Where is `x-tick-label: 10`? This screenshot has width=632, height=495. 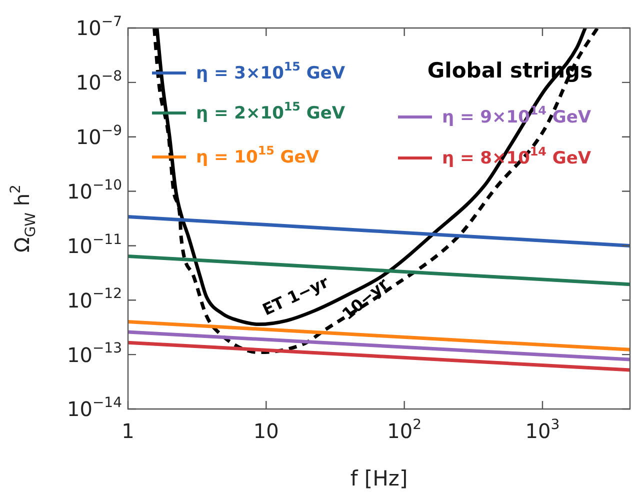 x-tick-label: 10 is located at coordinates (266, 431).